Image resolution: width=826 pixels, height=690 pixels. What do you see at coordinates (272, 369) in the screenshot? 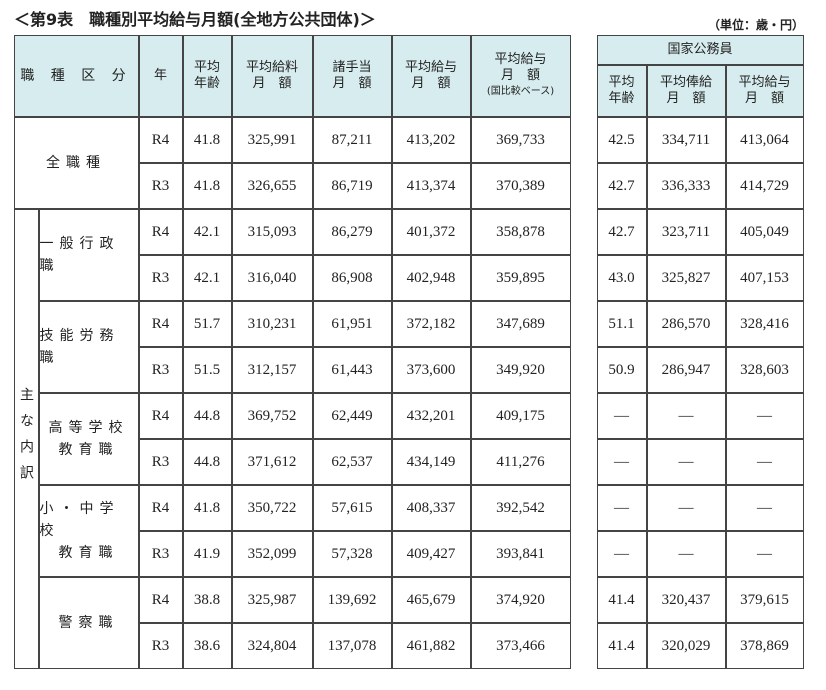
I see `cell-text: 312,157` at bounding box center [272, 369].